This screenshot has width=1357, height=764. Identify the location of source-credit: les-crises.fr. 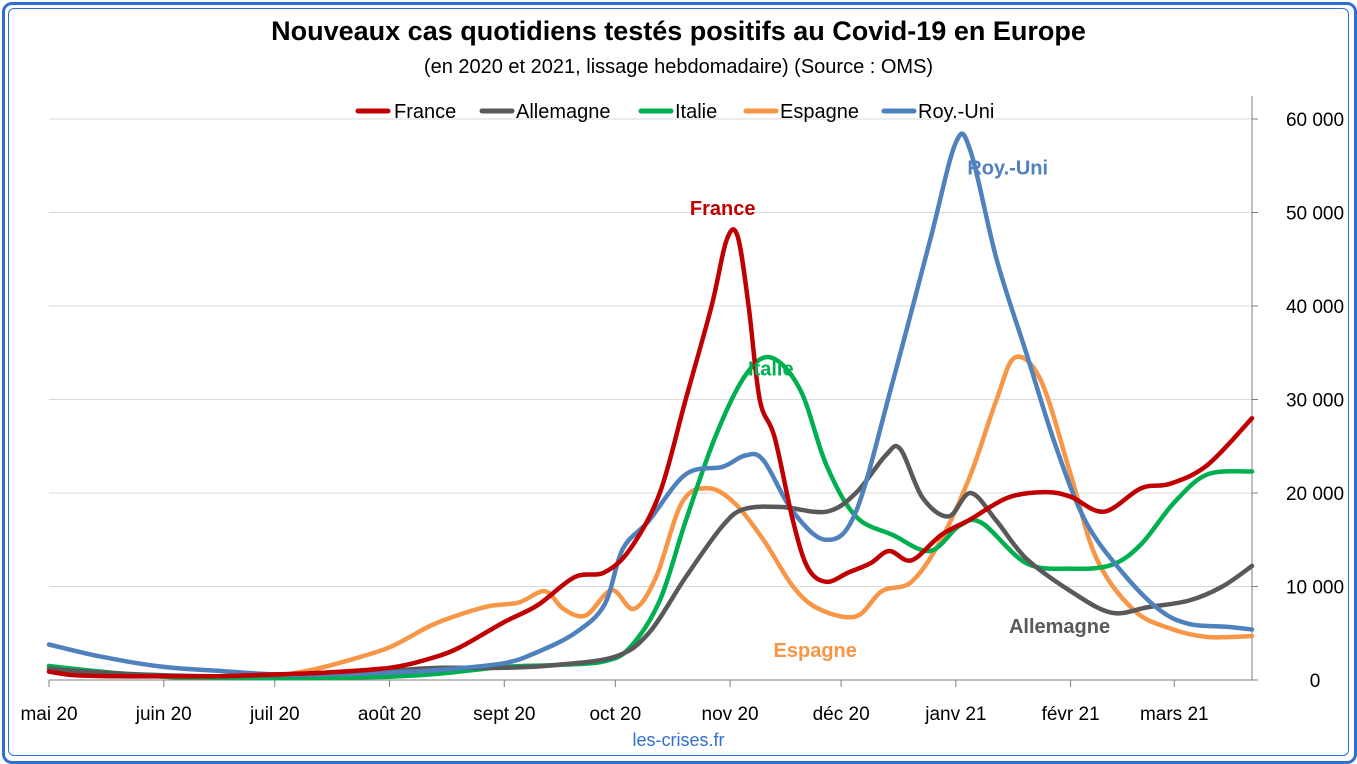
(678, 740).